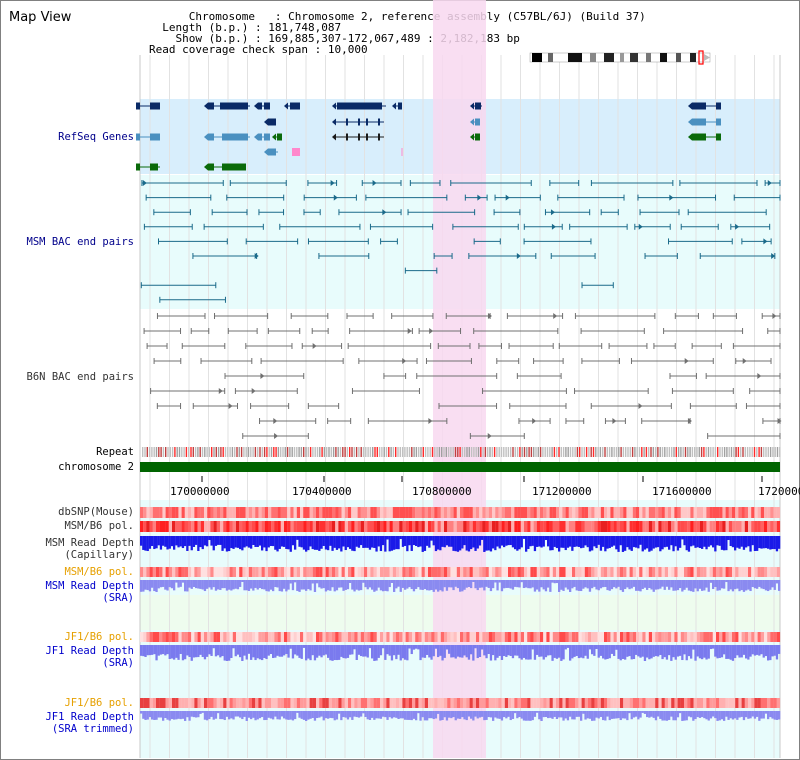  Describe the element at coordinates (460, 526) in the screenshot. I see `msm-b6-pol-track` at that location.